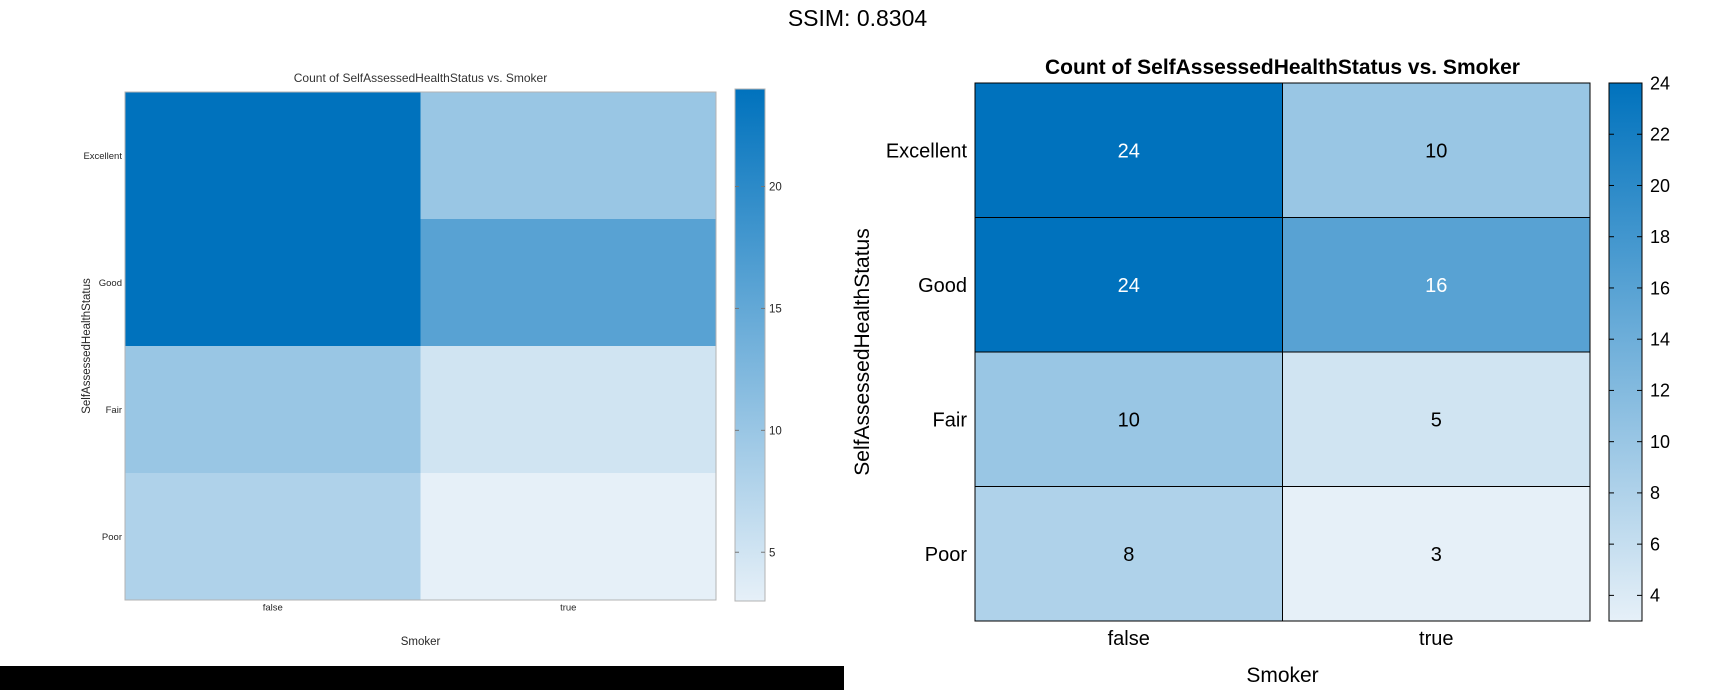 This screenshot has height=690, width=1715. What do you see at coordinates (1660, 237) in the screenshot?
I see `colorbar-tick-label: 18` at bounding box center [1660, 237].